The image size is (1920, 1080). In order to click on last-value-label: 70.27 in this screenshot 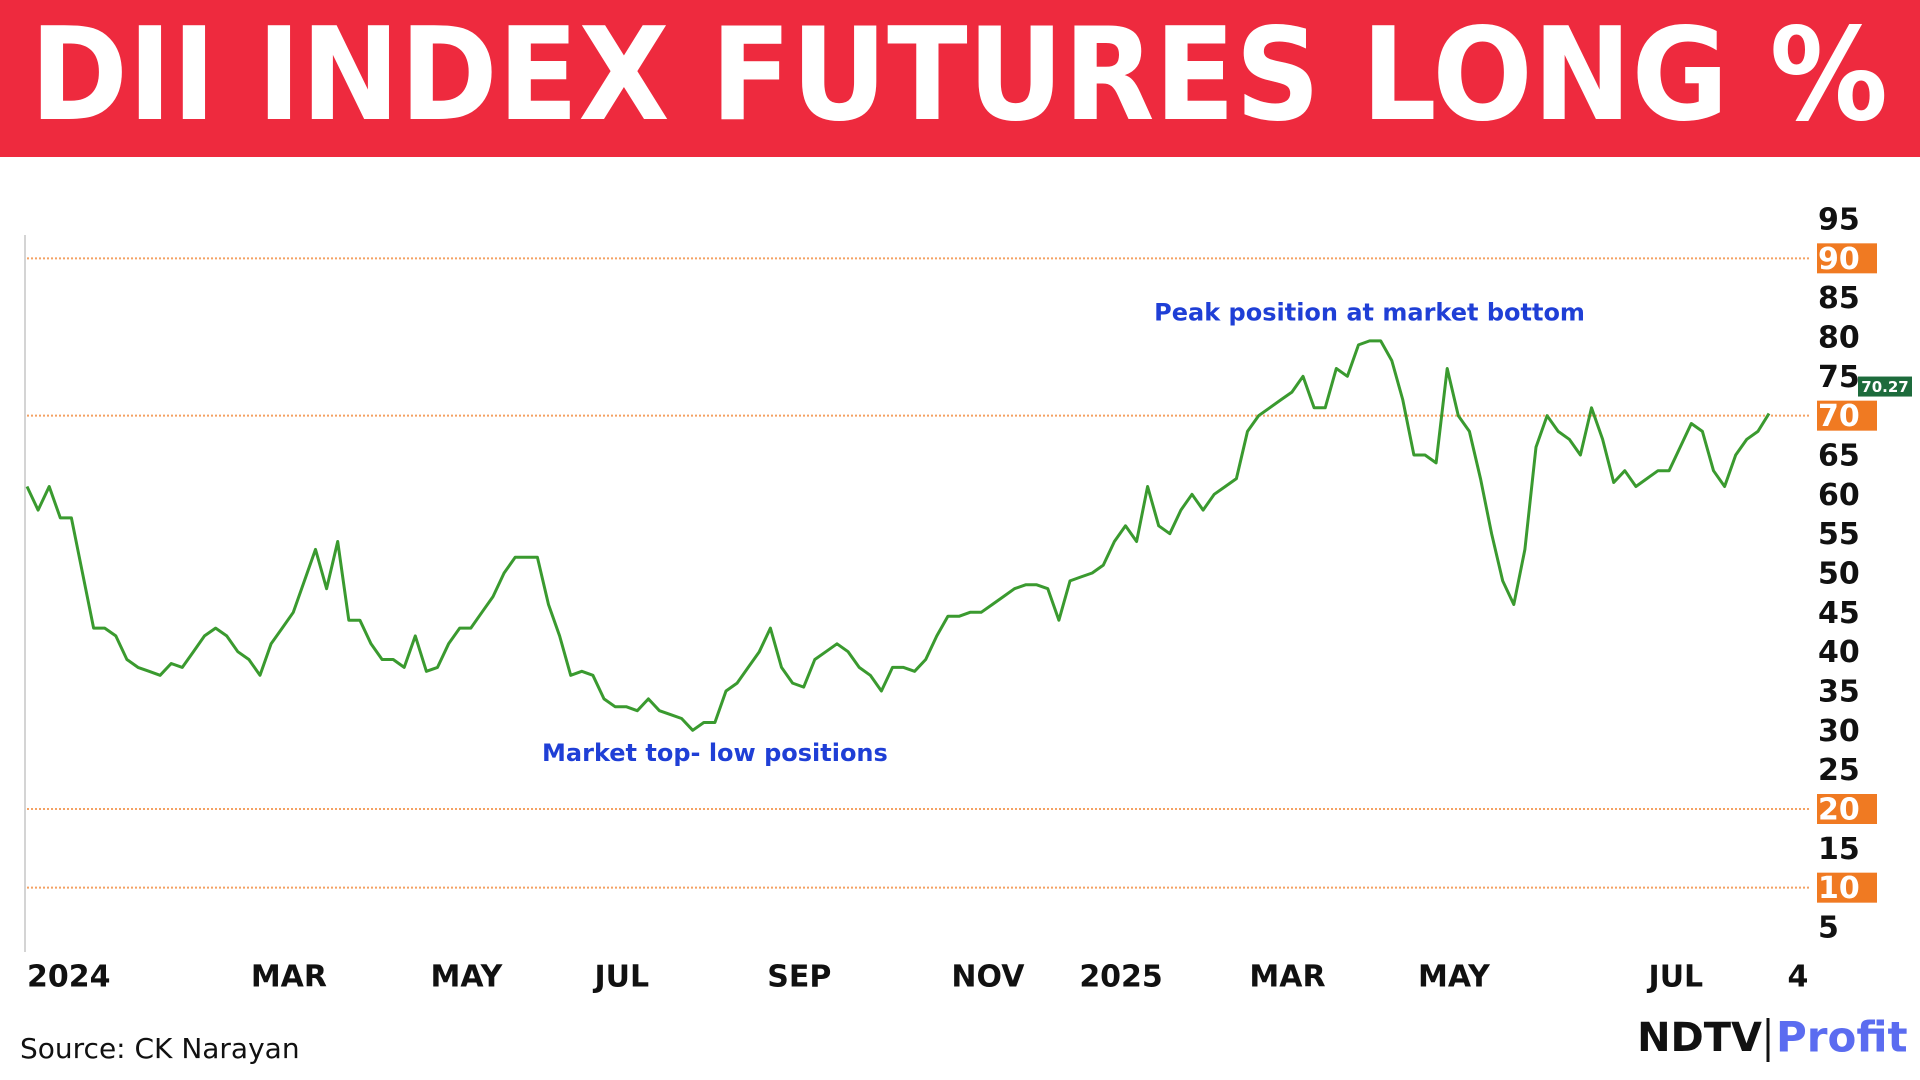, I will do `click(1884, 387)`.